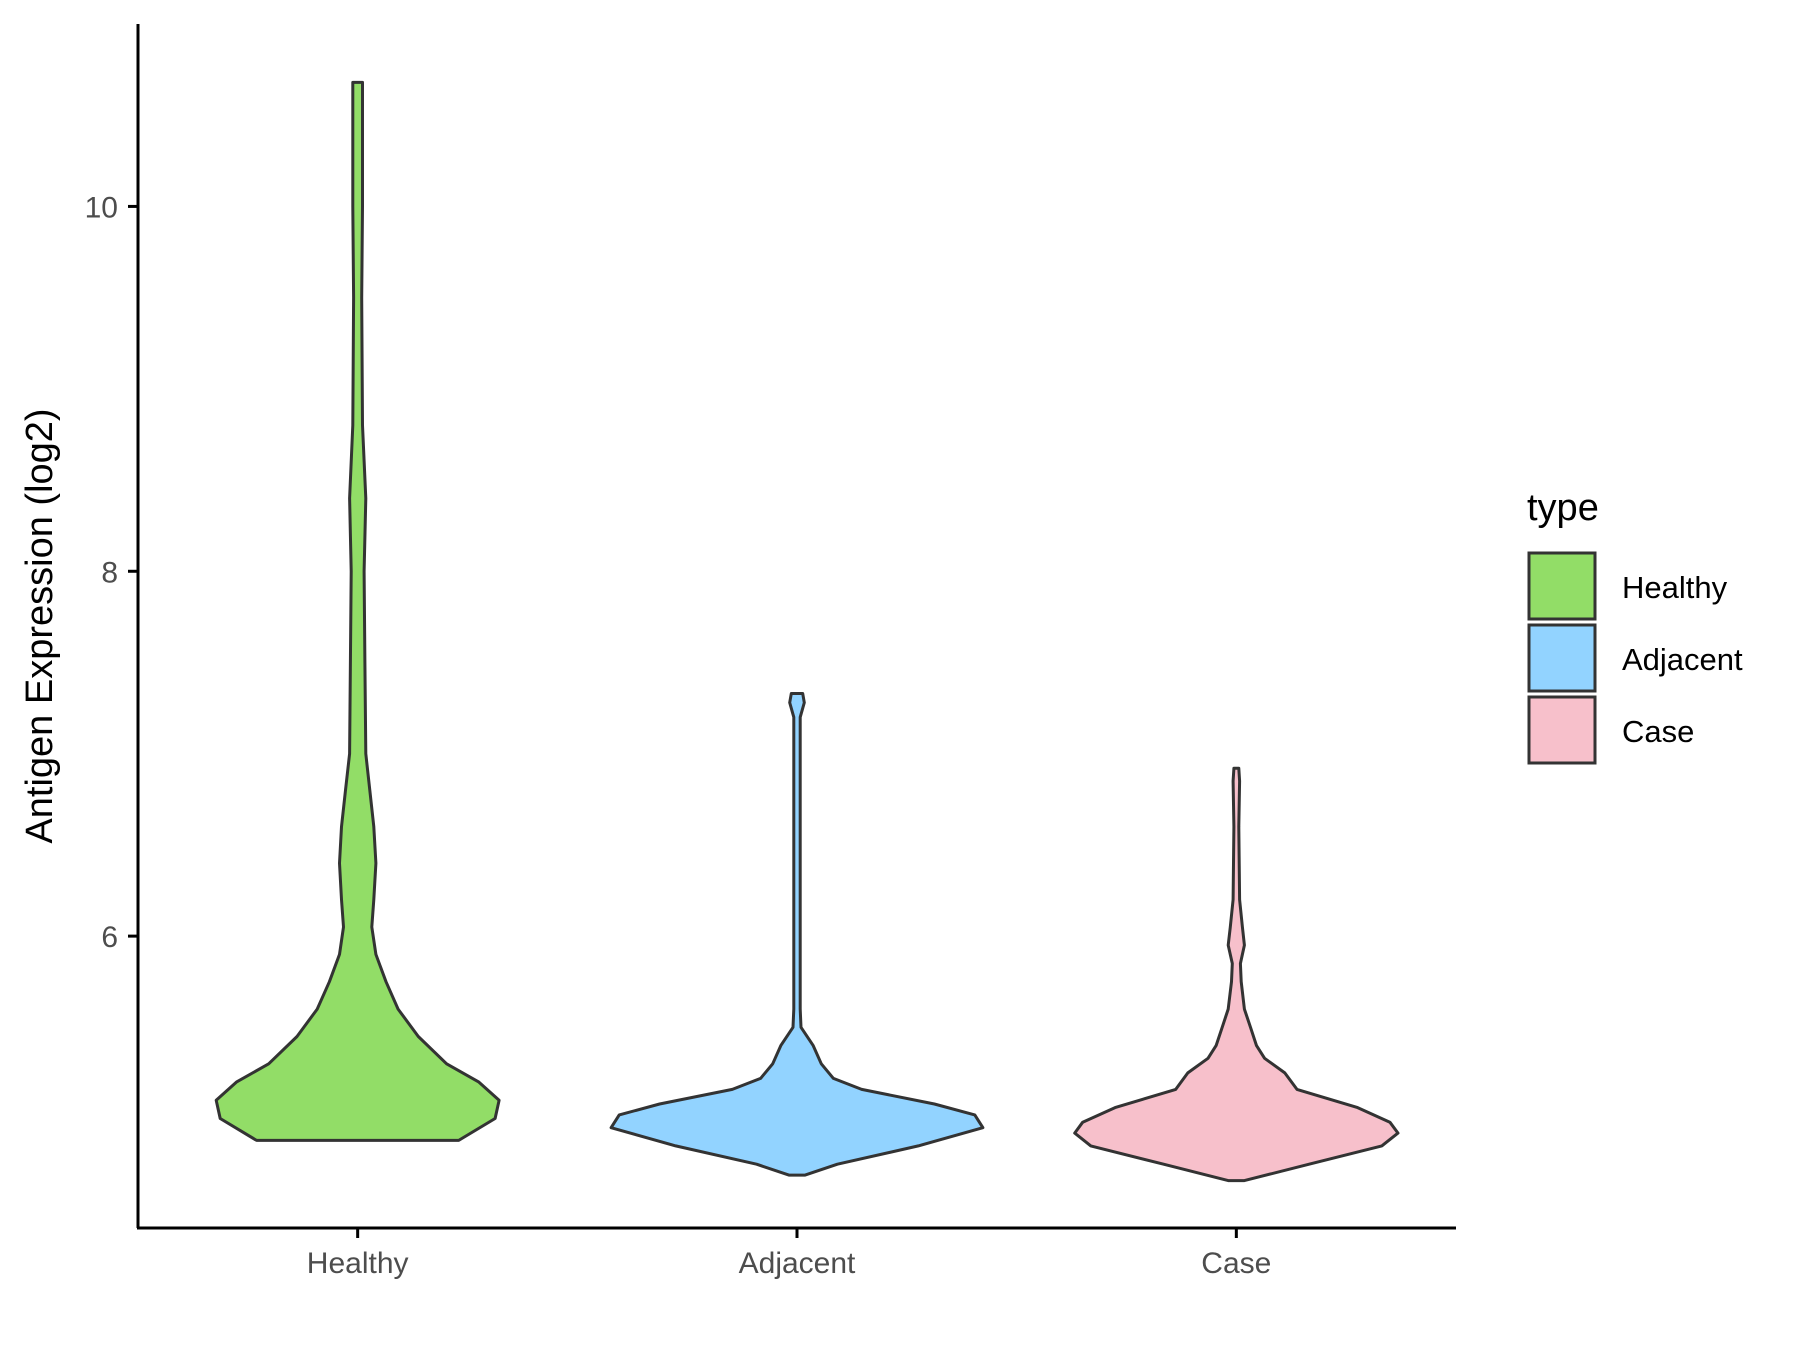 The image size is (1800, 1350). Describe the element at coordinates (357, 611) in the screenshot. I see `violin-healthy` at that location.